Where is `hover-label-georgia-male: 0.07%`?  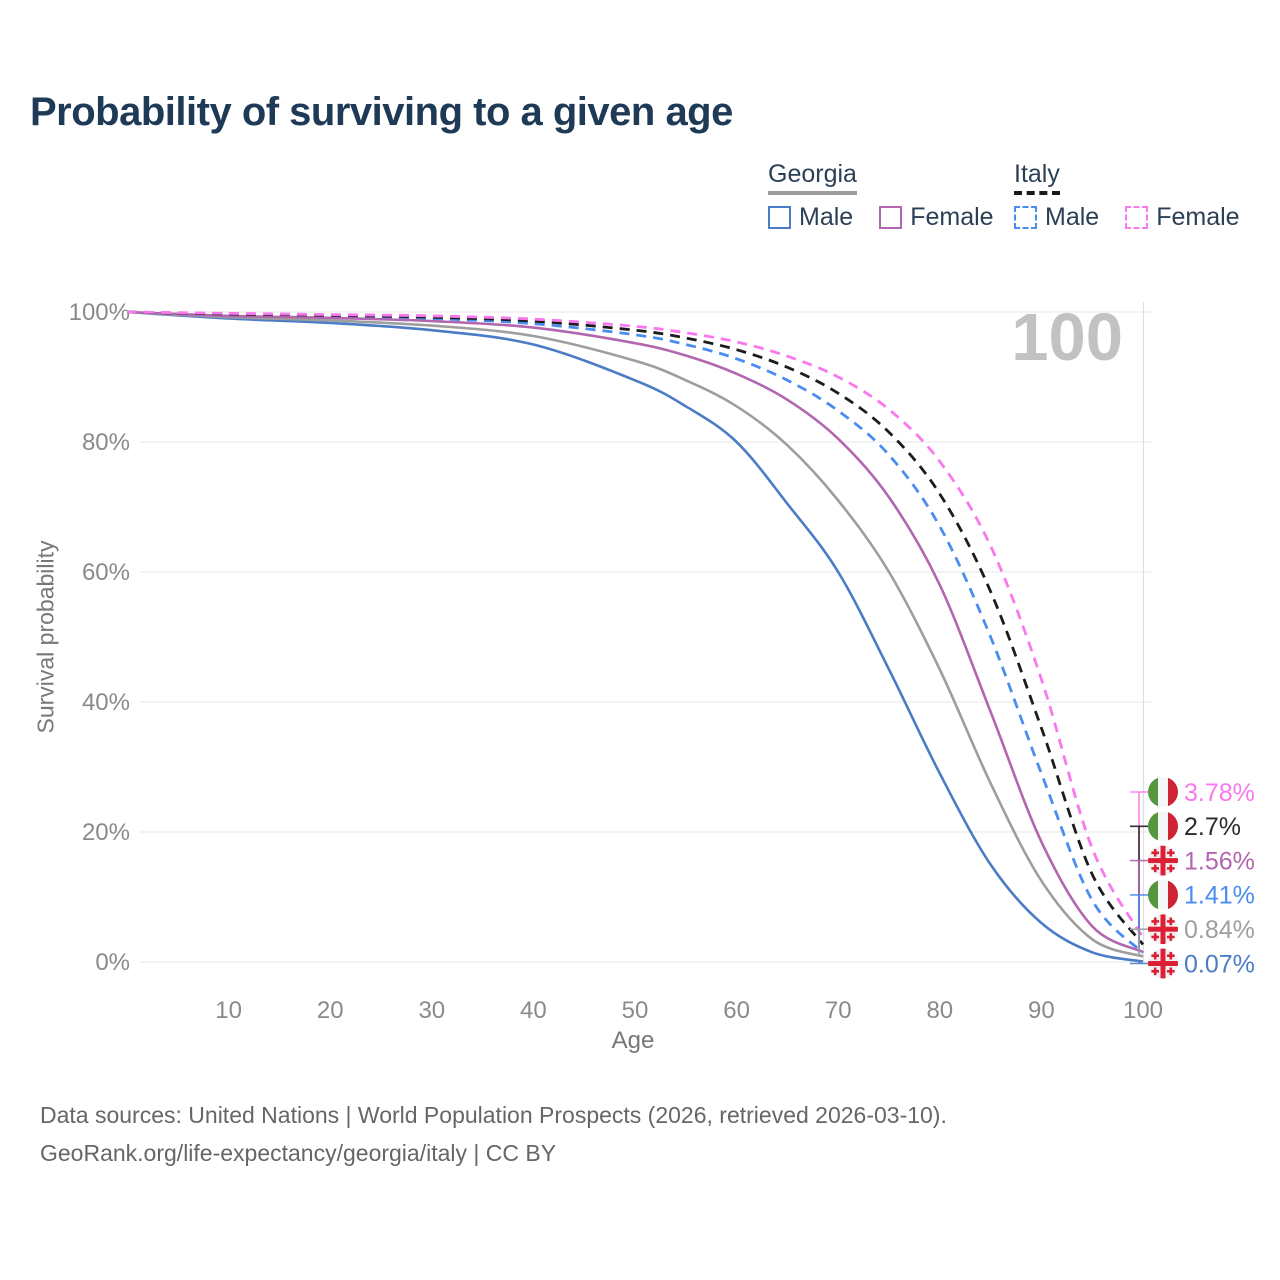
hover-label-georgia-male: 0.07% is located at coordinates (1192, 963).